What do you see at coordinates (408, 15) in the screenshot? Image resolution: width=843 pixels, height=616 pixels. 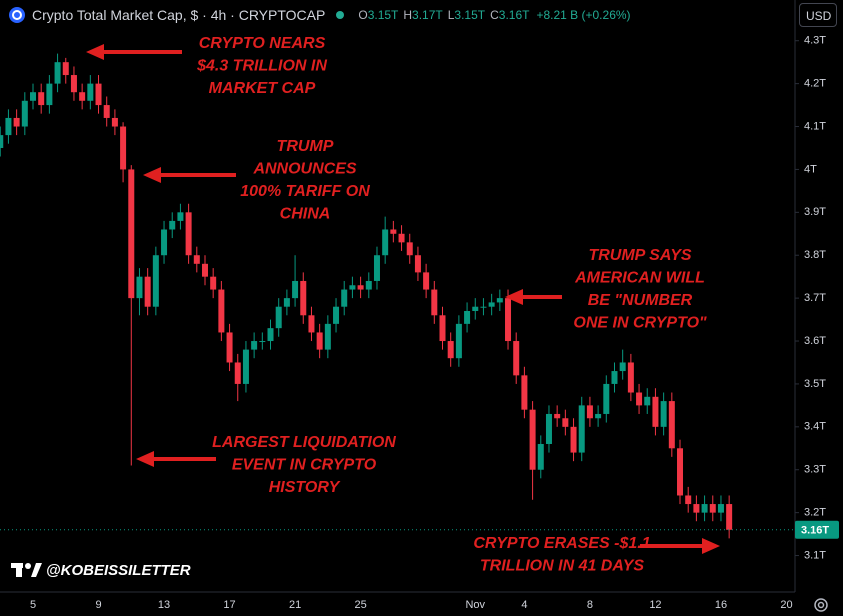 I see `ohlc-label: H` at bounding box center [408, 15].